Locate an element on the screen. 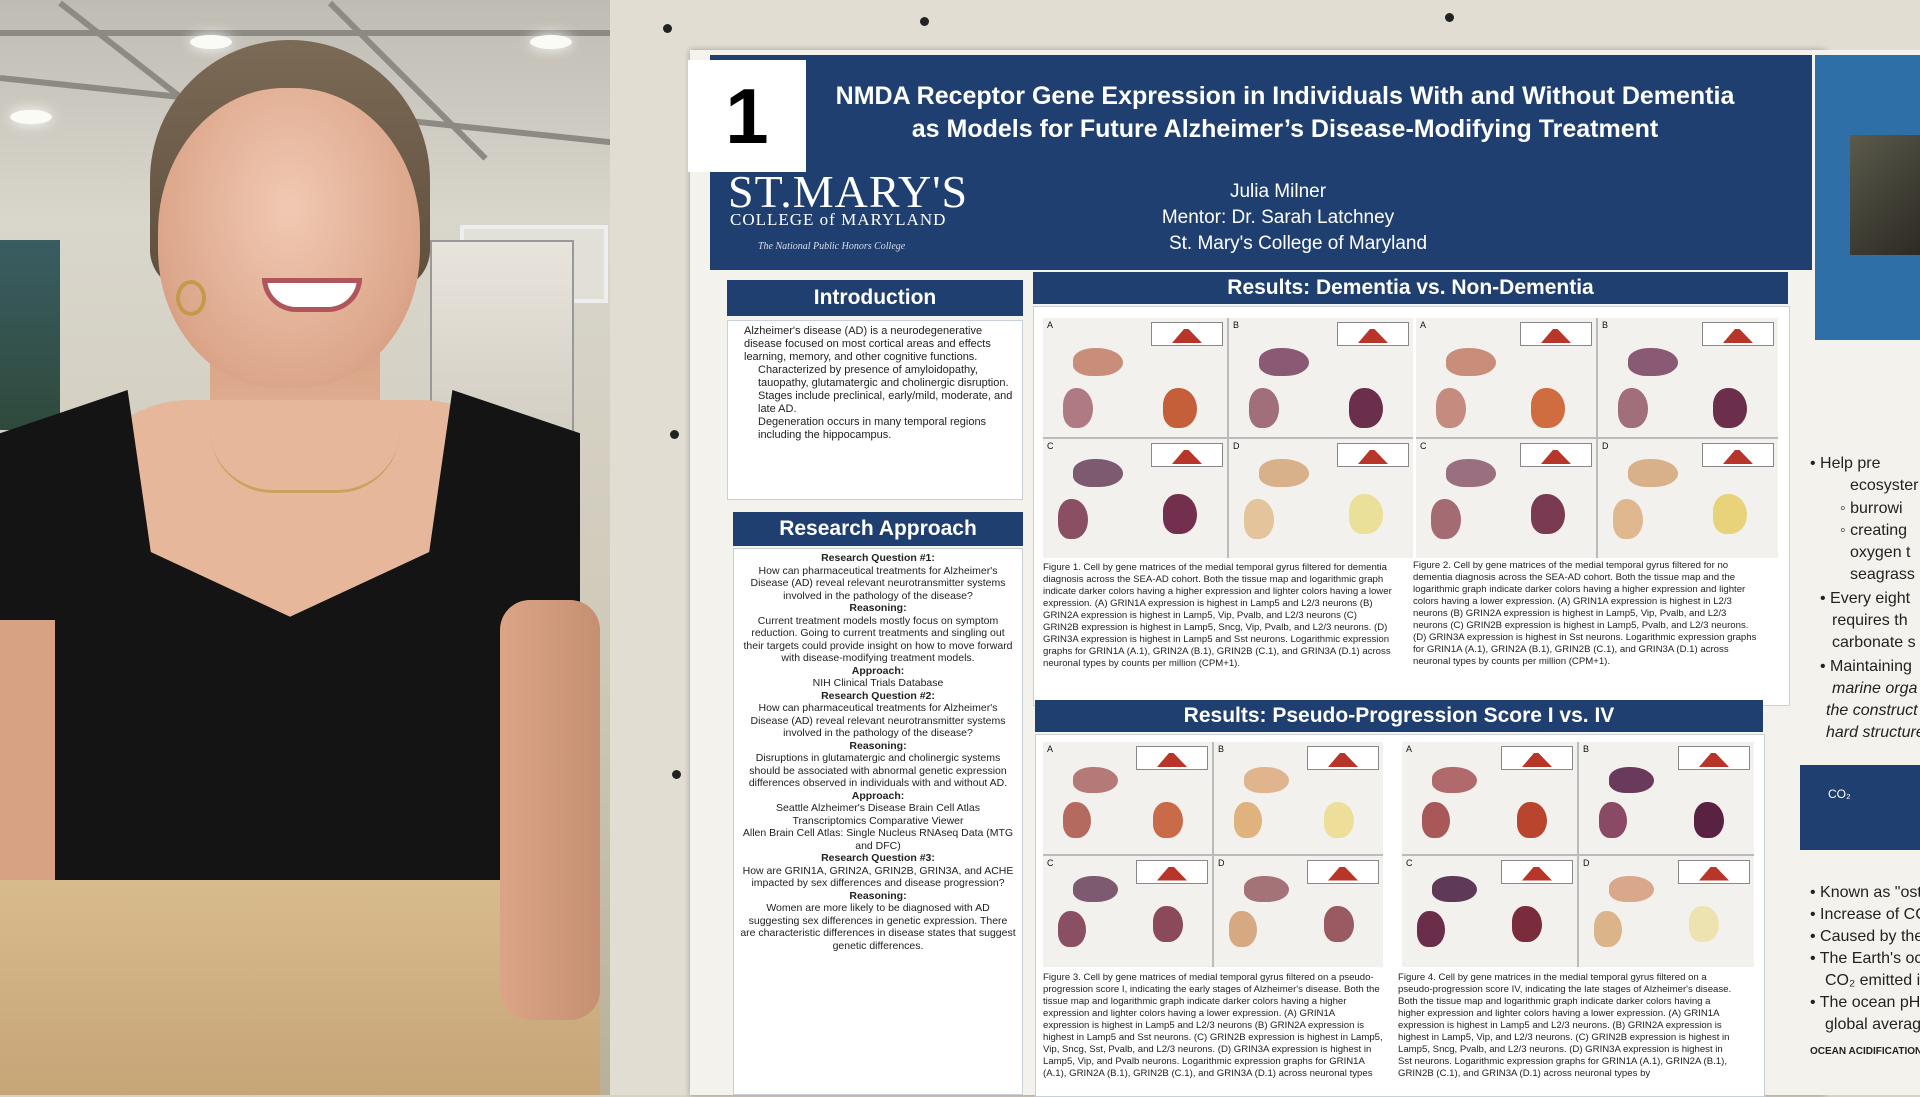 The height and width of the screenshot is (1097, 1920). author-name: Julia Milner is located at coordinates (1278, 191).